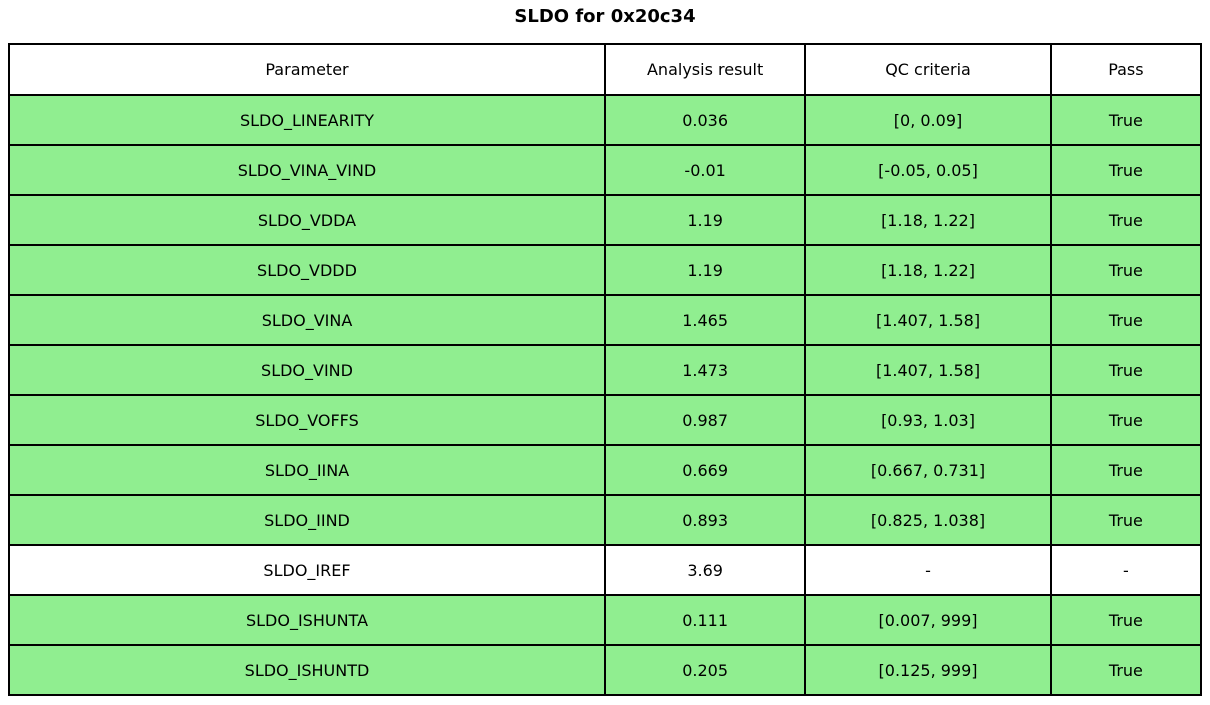  I want to click on analysis-result-cell: 0.036, so click(705, 120).